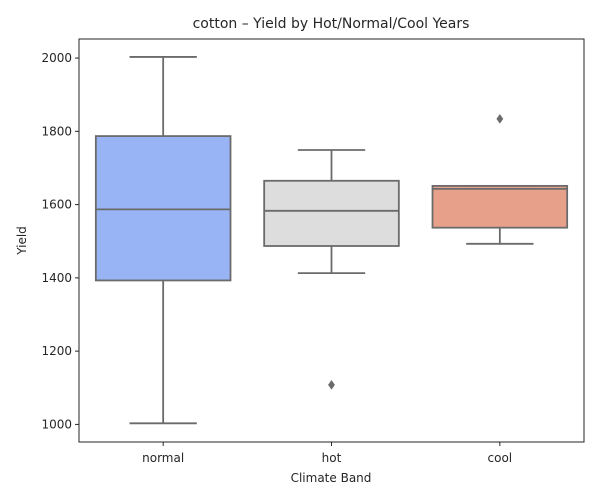 This screenshot has width=600, height=500. Describe the element at coordinates (331, 269) in the screenshot. I see `box-group-hot` at that location.